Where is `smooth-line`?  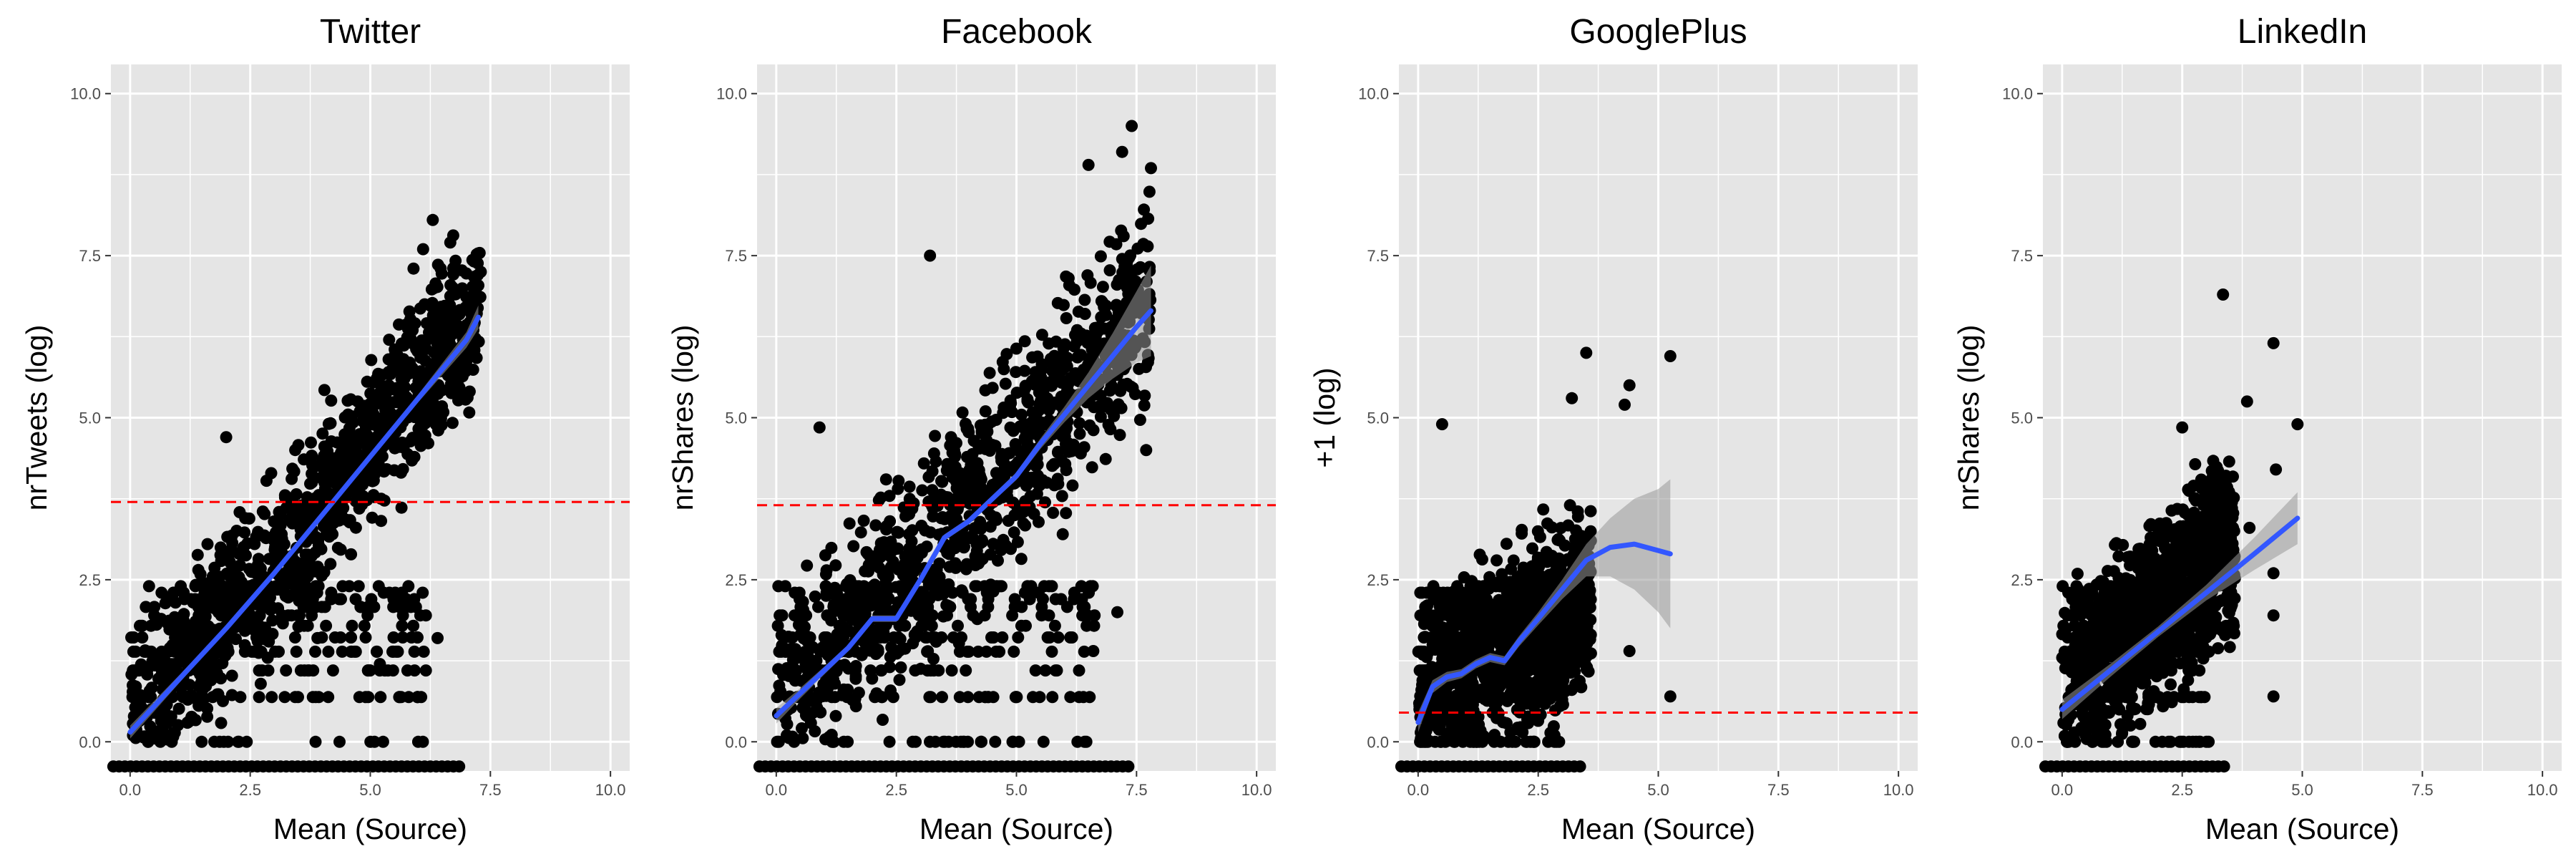
smooth-line is located at coordinates (964, 513).